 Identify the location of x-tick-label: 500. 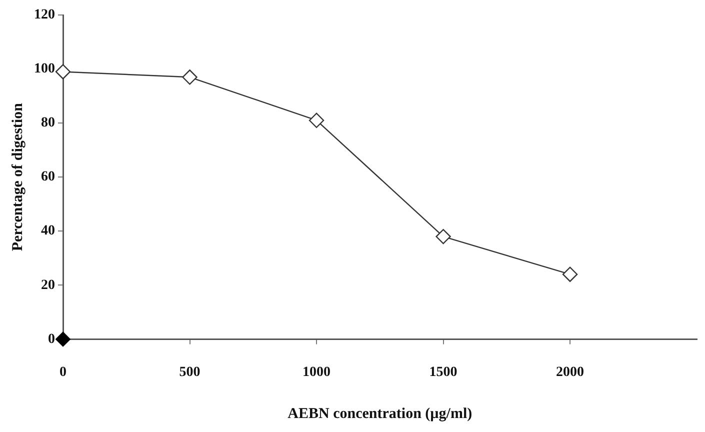
(189, 372).